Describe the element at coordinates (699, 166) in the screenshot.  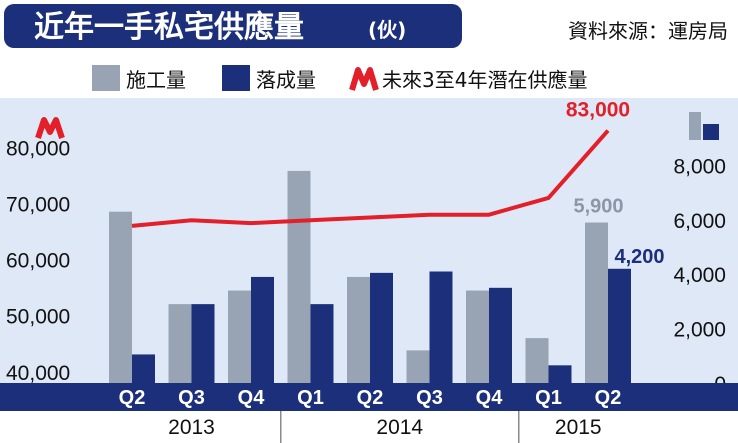
I see `right-tick-label: 8,000` at that location.